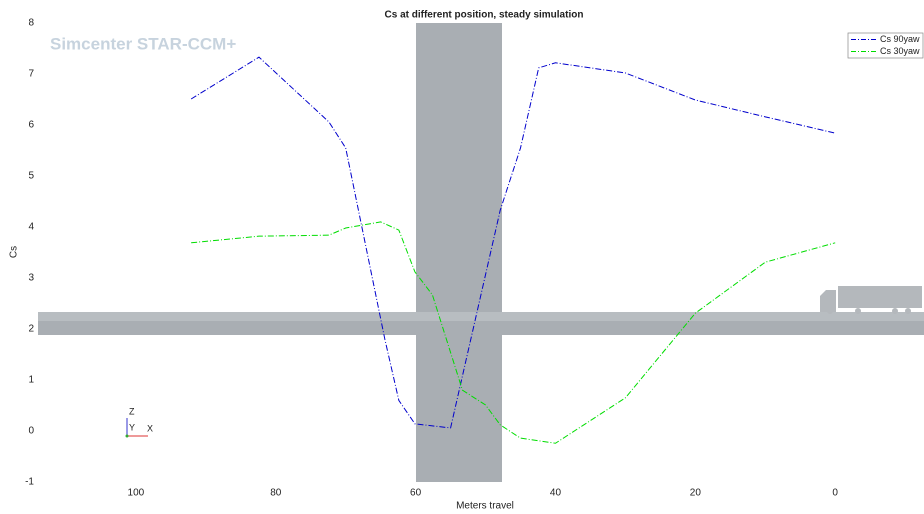  I want to click on y-tick-label: 2, so click(31, 329).